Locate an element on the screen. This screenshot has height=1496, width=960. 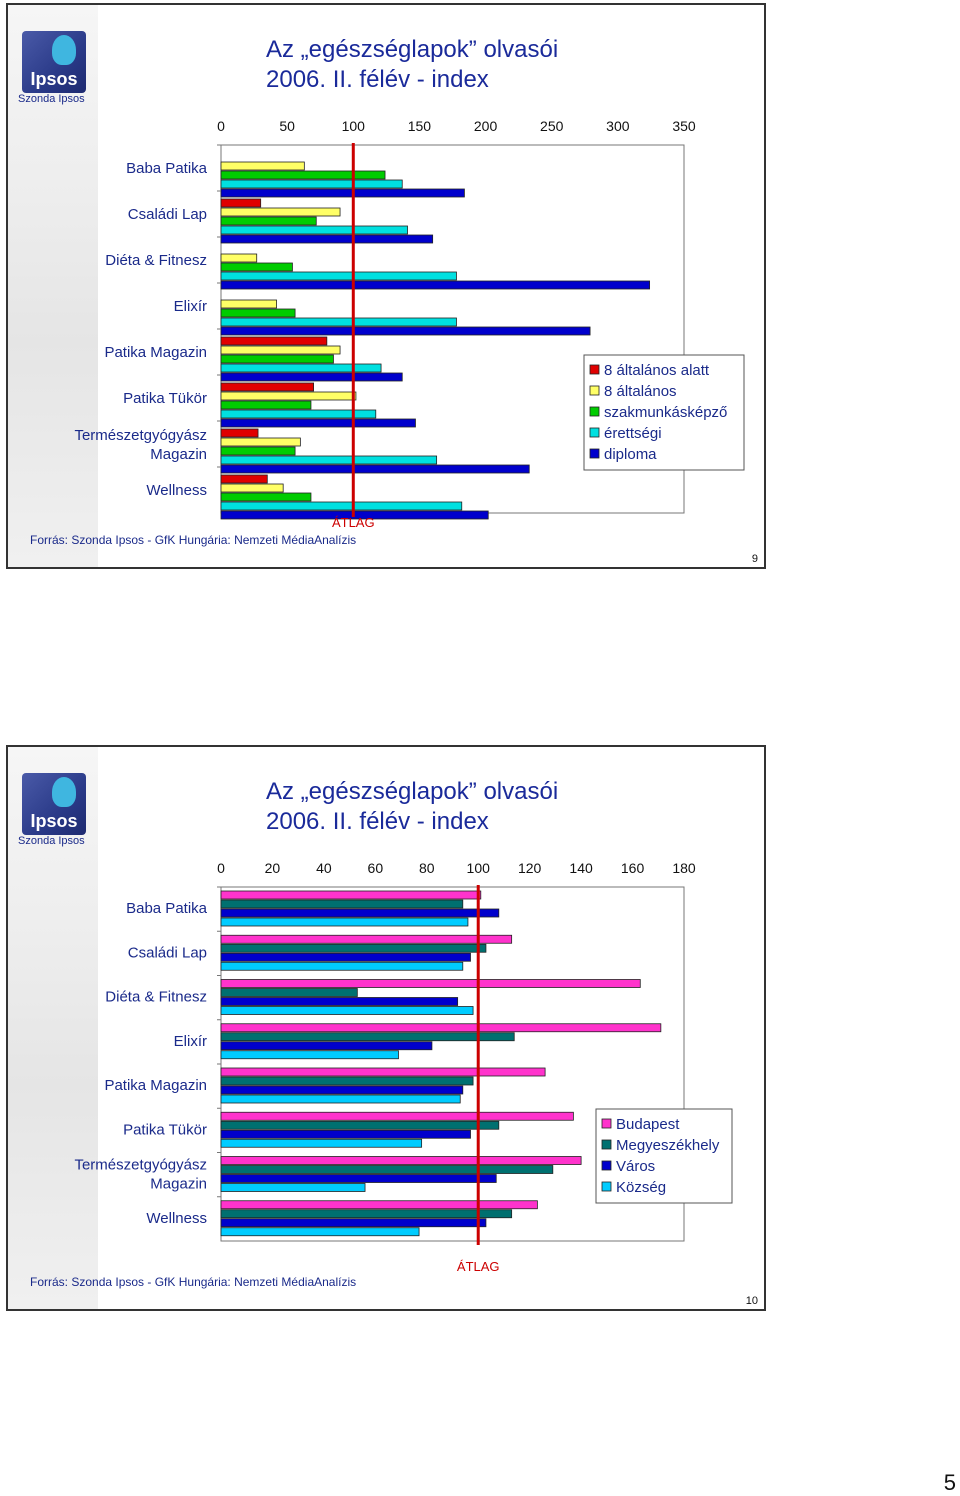
legend-entry: Budapest is located at coordinates (648, 1124).